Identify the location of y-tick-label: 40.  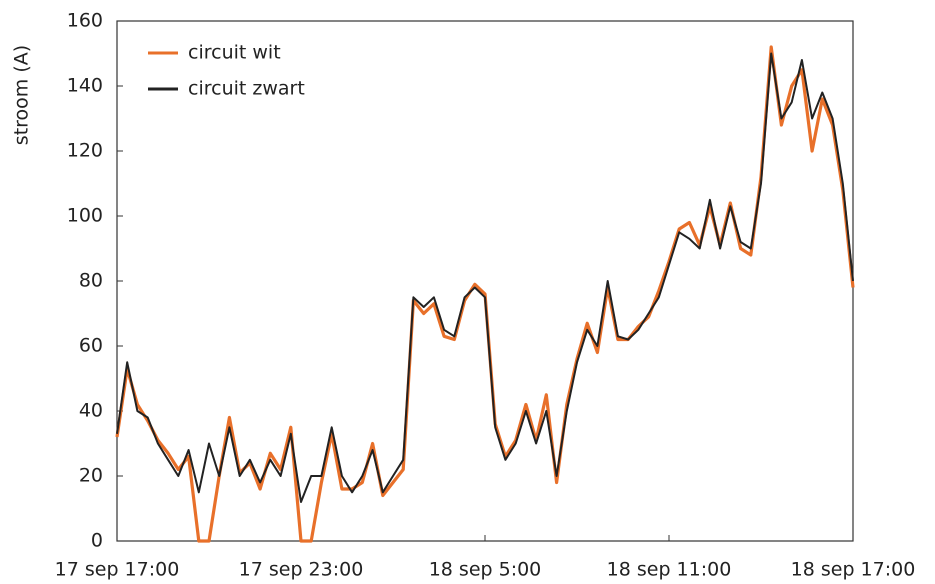
(91, 411).